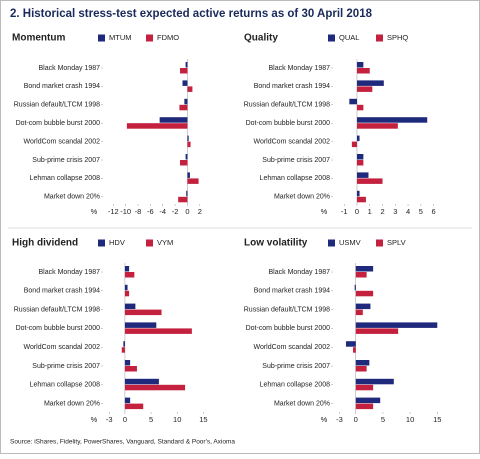  I want to click on panel-title: Low volatility, so click(276, 243).